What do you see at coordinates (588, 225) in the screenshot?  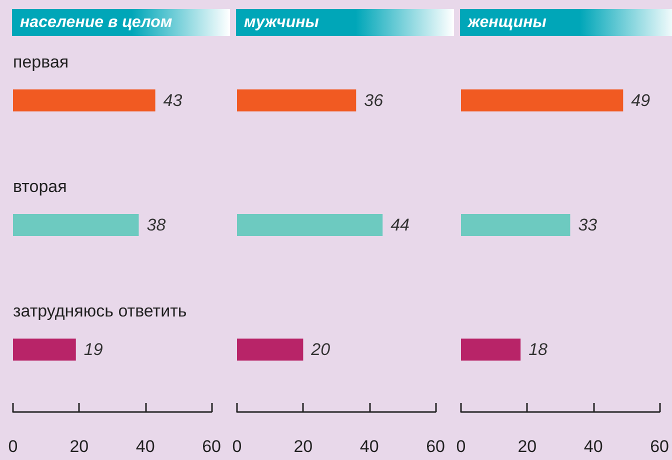 I see `data-label: 33` at bounding box center [588, 225].